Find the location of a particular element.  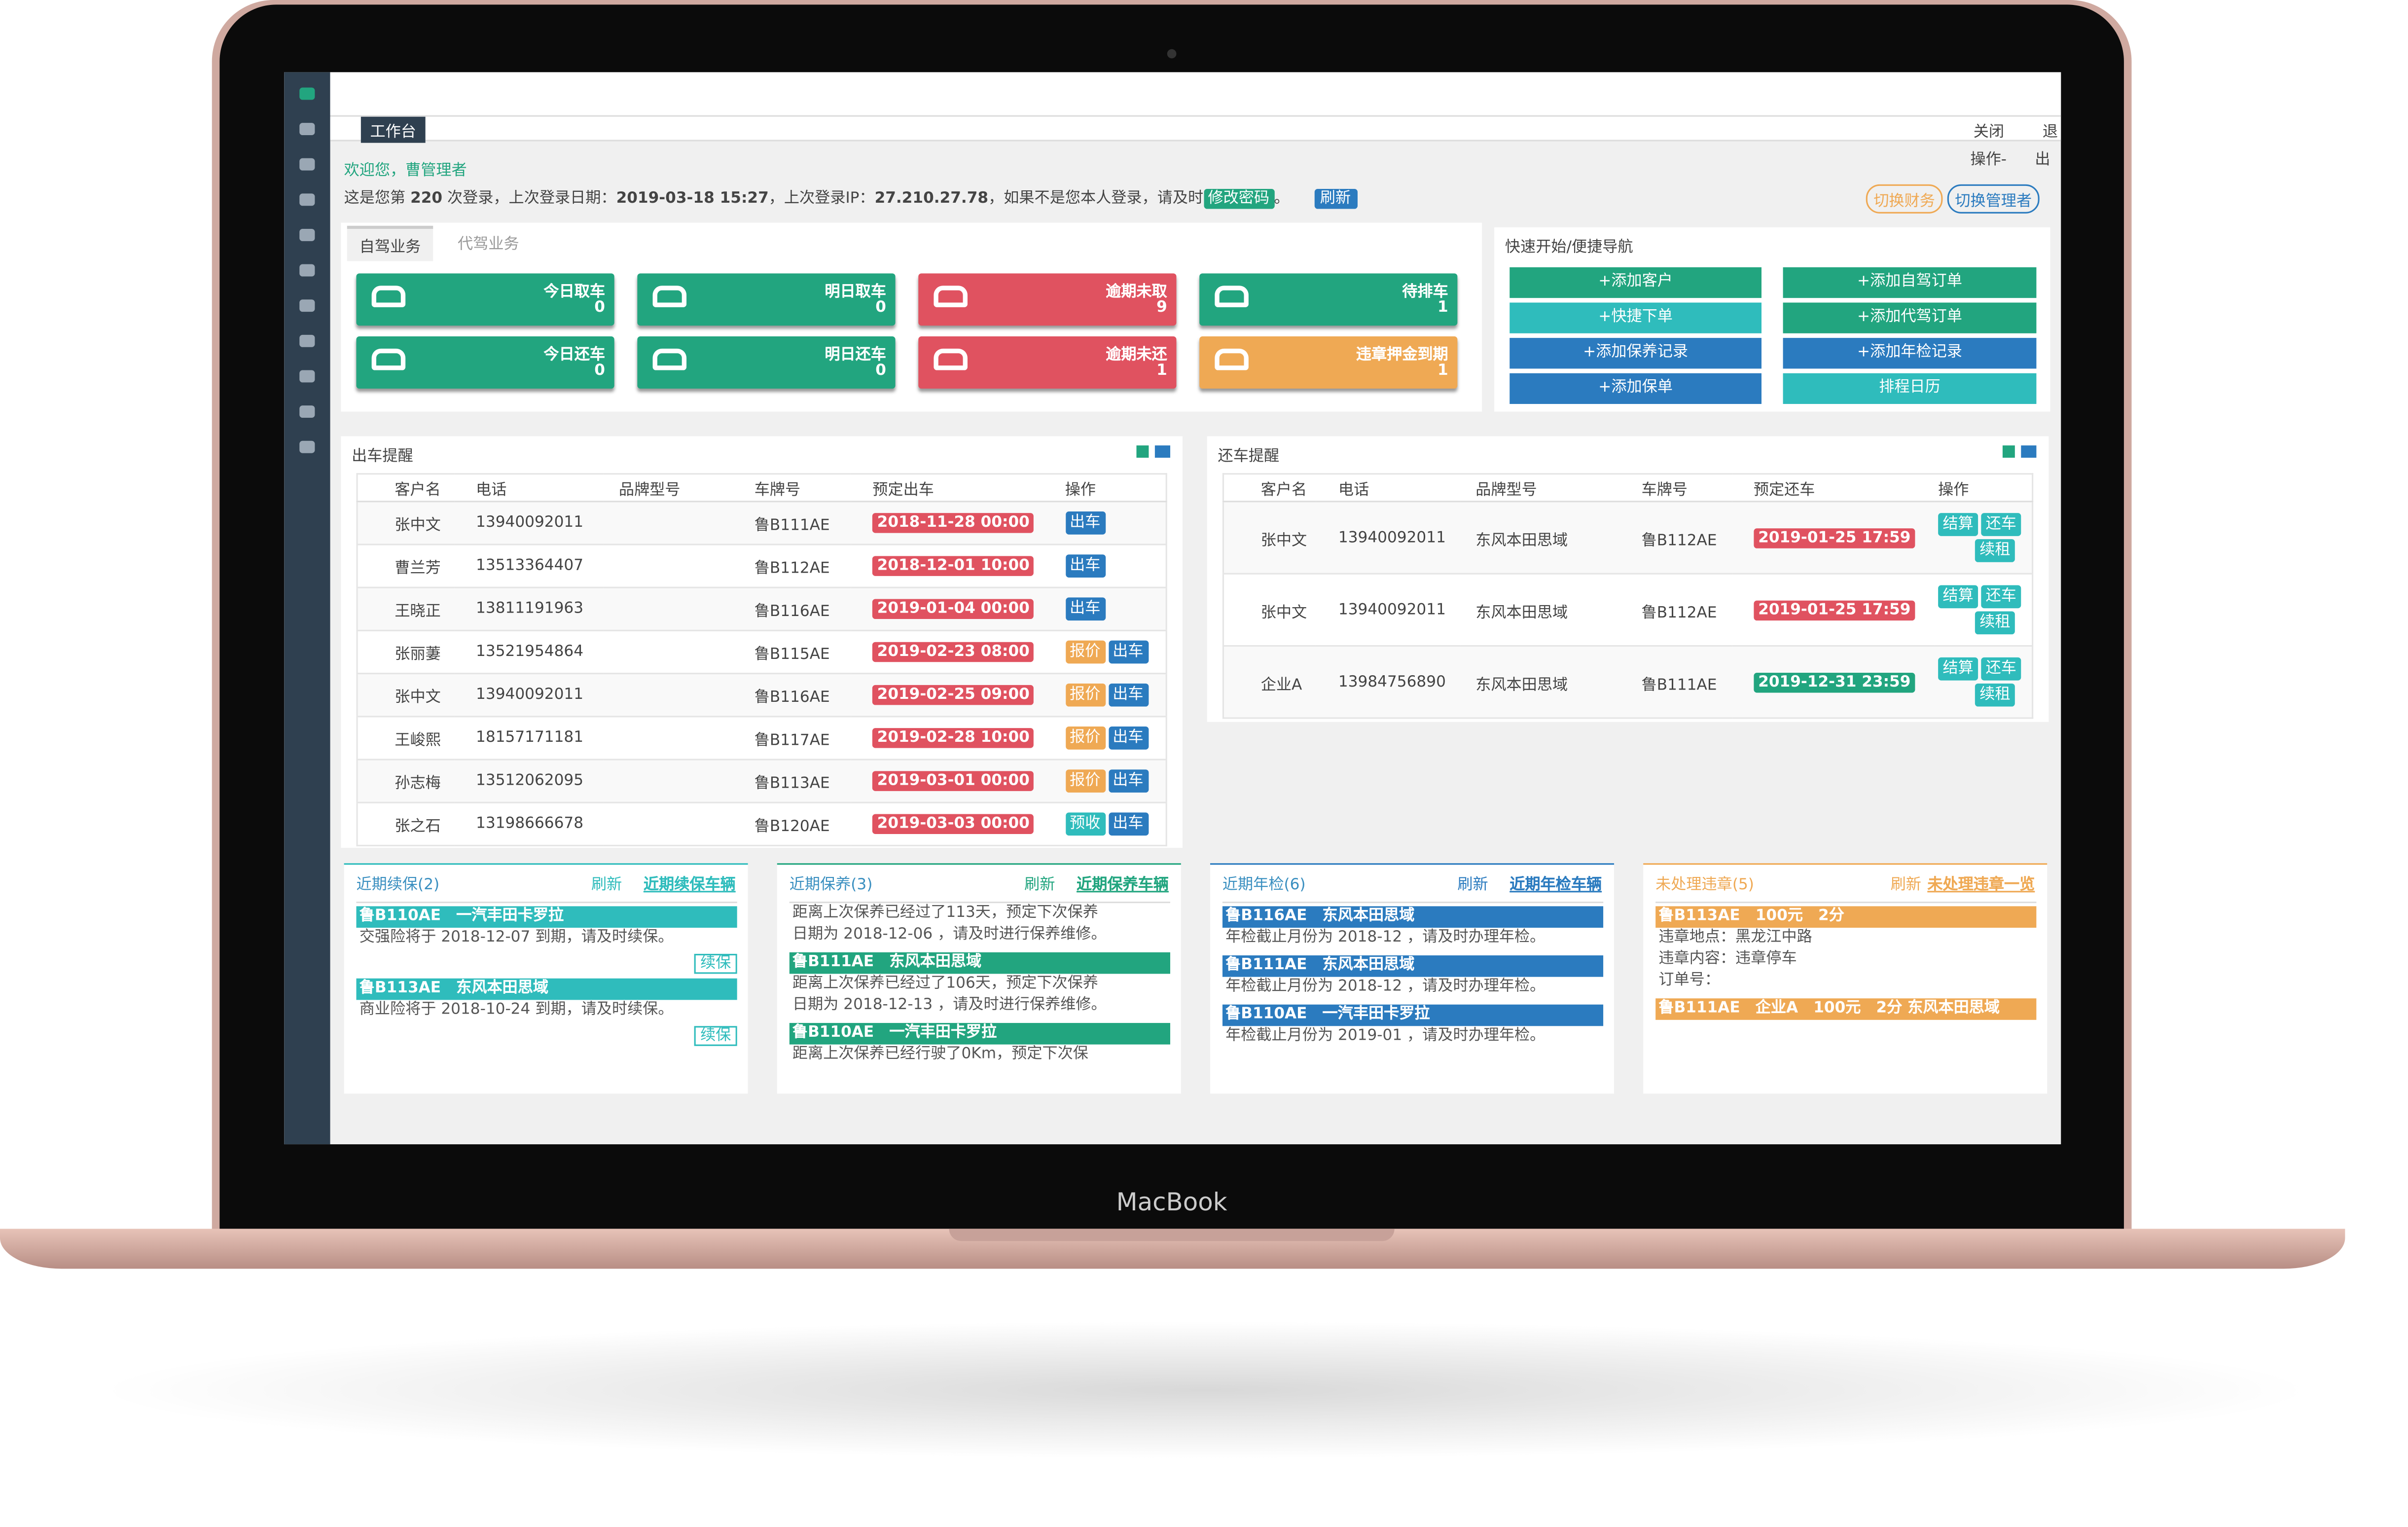

exit: 出 is located at coordinates (2042, 160).